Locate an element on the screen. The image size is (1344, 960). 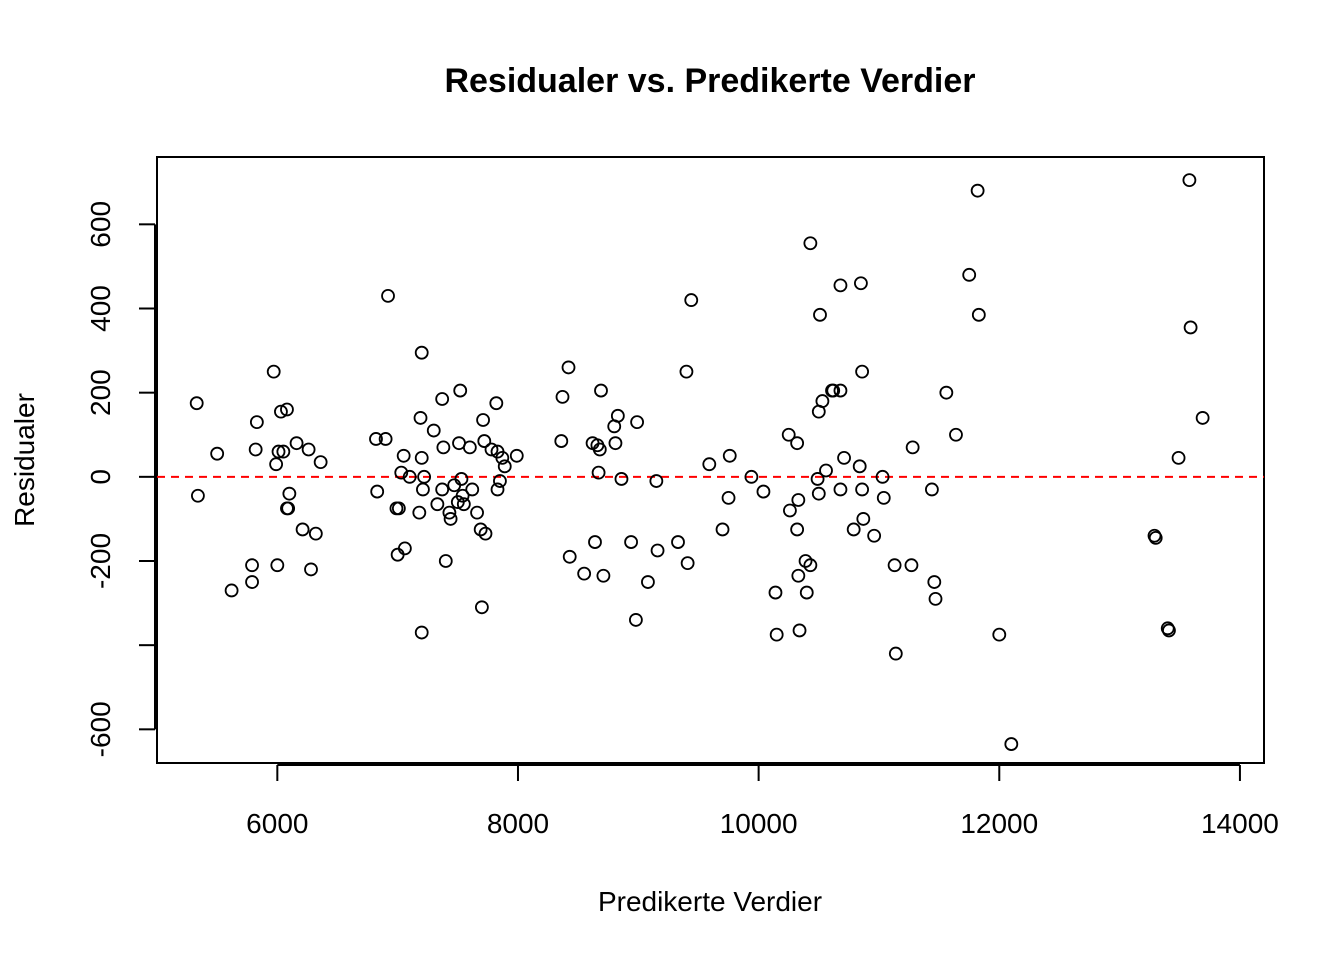
x-axis: 6000 8000 10000 12000 14000 is located at coordinates (762, 801).